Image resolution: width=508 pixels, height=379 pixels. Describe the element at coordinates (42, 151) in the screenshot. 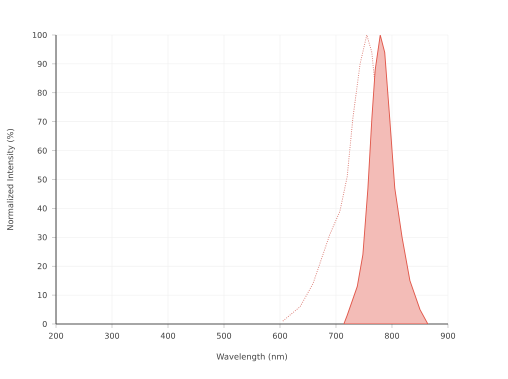

I see `y-tick-label: 60` at that location.